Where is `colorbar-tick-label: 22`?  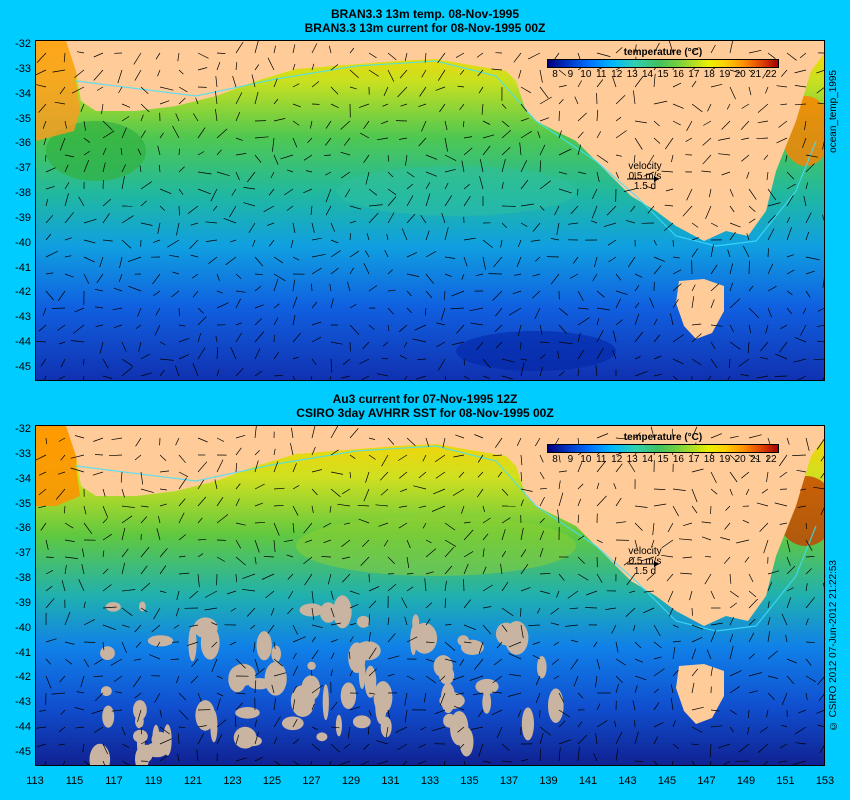 colorbar-tick-label: 22 is located at coordinates (771, 459).